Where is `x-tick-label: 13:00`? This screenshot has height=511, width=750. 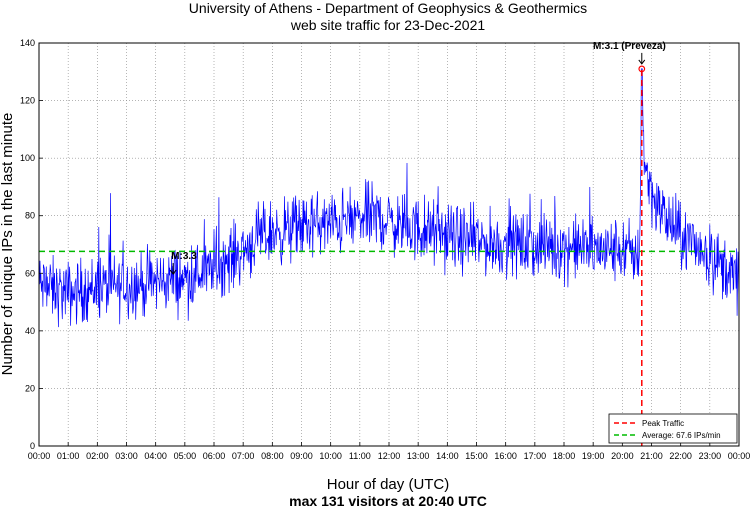
x-tick-label: 13:00 is located at coordinates (418, 456).